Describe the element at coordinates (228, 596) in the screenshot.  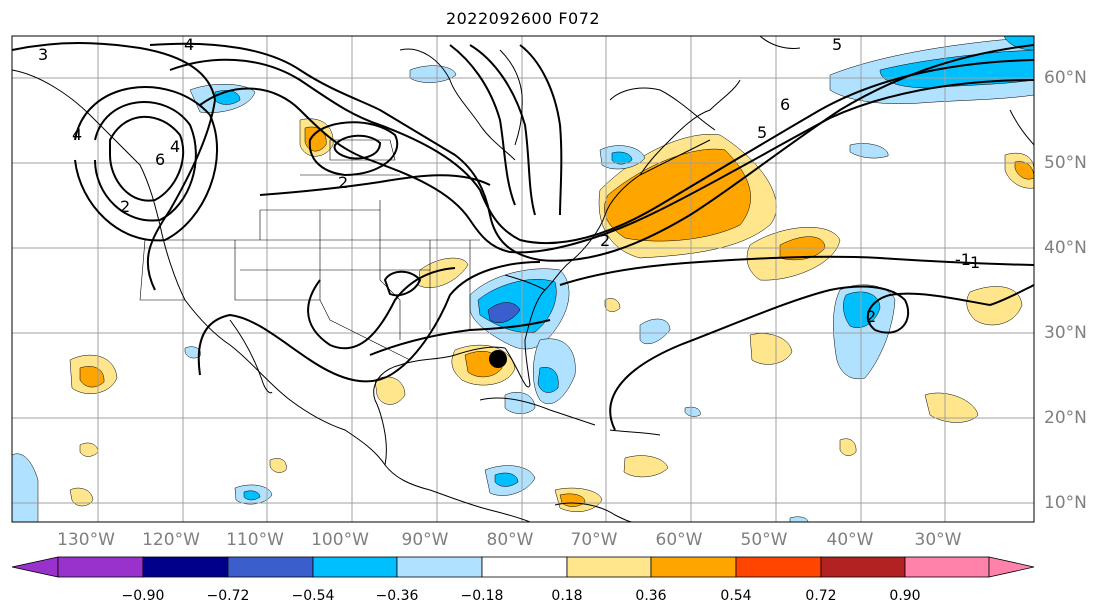
I see `colorbar-tick-label: −0.72` at that location.